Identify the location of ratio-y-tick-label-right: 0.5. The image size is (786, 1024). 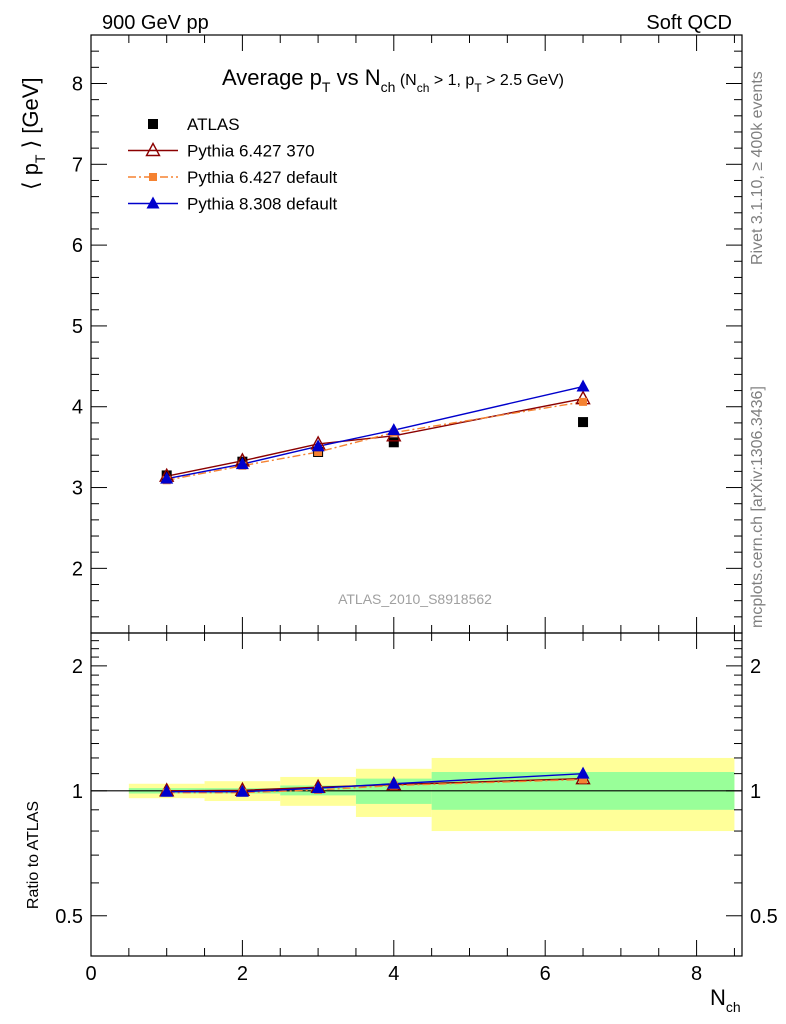
(764, 917).